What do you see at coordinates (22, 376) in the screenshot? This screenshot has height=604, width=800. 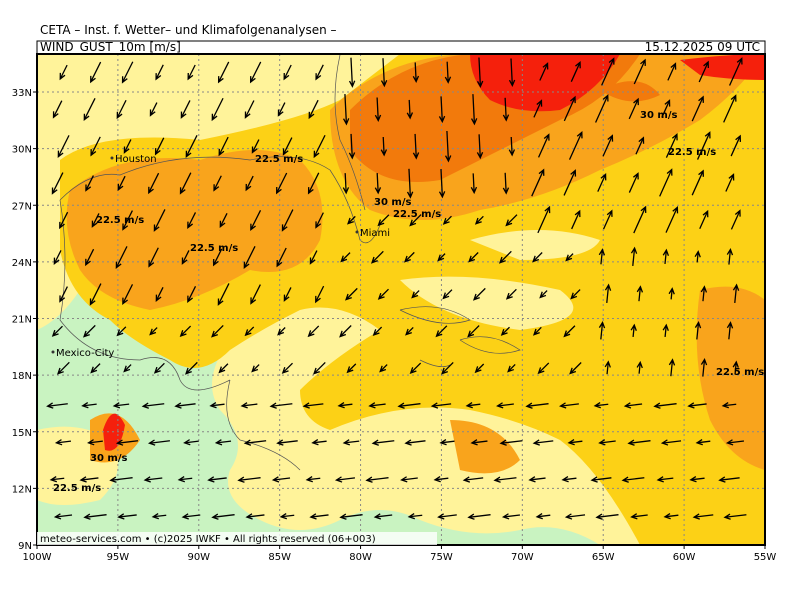 I see `lat-label: 18N` at bounding box center [22, 376].